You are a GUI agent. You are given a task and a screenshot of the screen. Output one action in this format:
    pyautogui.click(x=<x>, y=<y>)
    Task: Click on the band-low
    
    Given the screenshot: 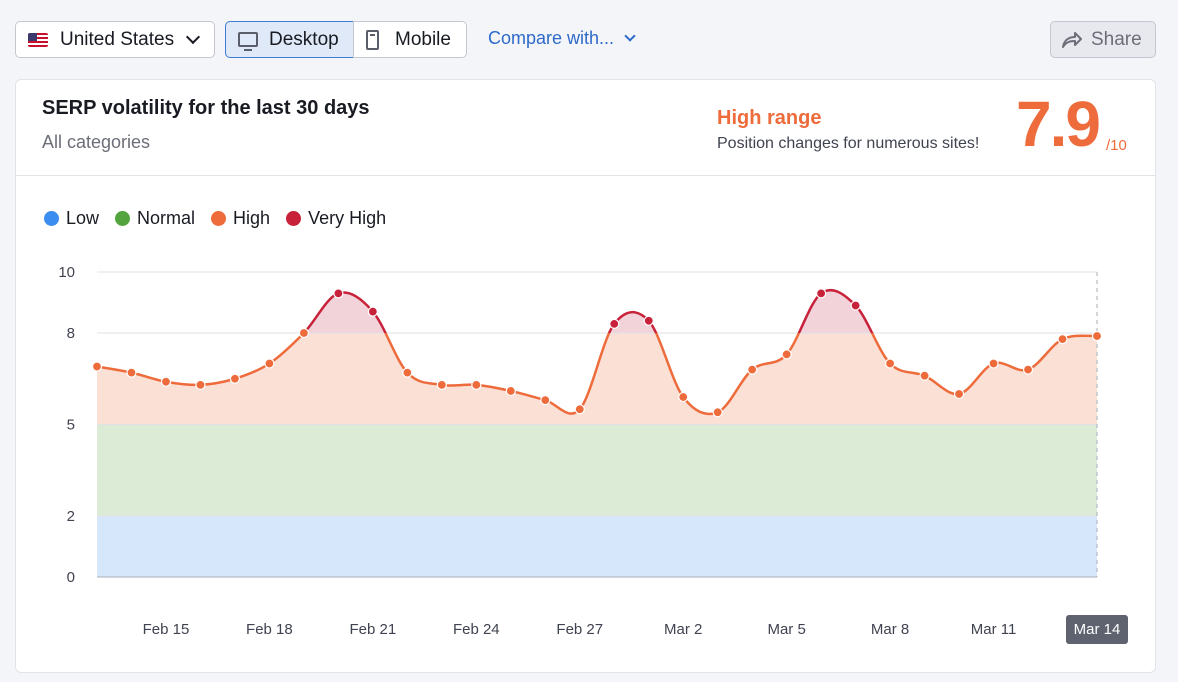 What is the action you would take?
    pyautogui.click(x=597, y=546)
    